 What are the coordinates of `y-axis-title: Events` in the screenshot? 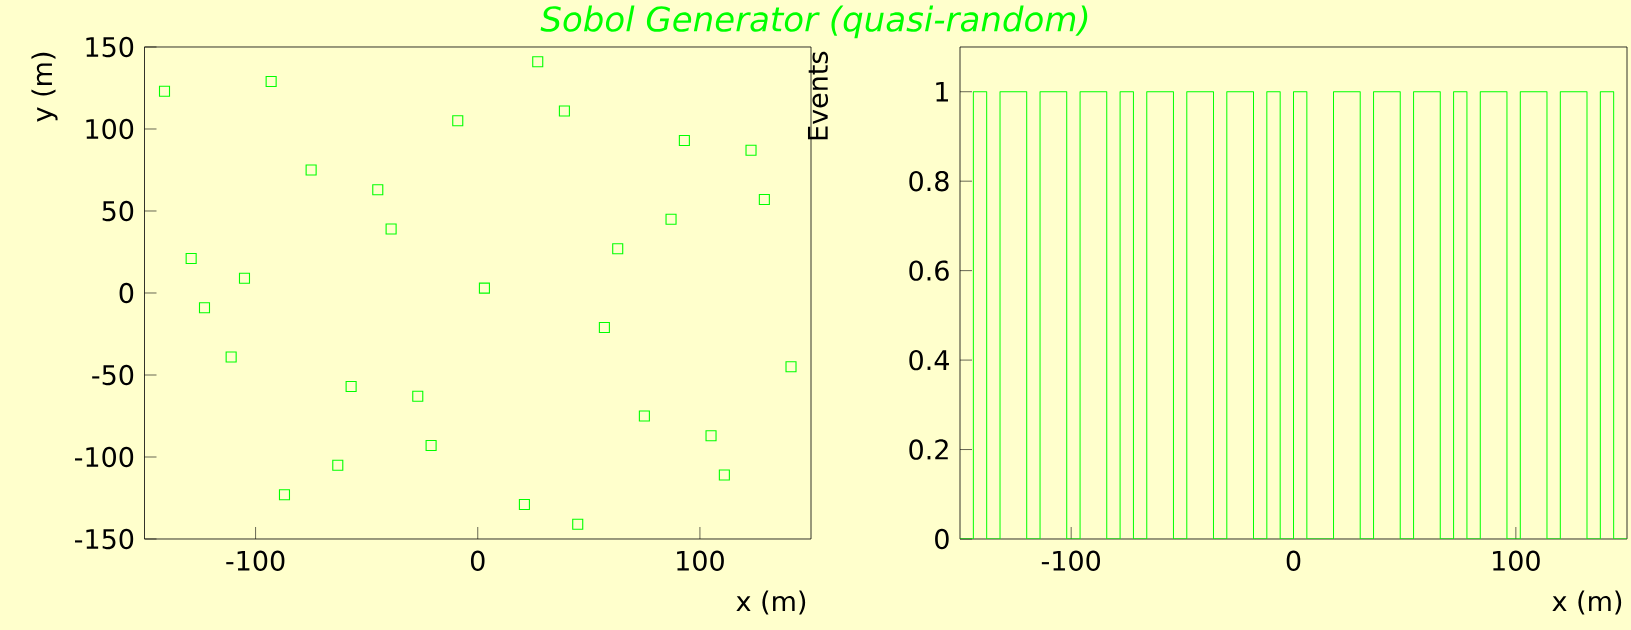 It's located at (818, 95).